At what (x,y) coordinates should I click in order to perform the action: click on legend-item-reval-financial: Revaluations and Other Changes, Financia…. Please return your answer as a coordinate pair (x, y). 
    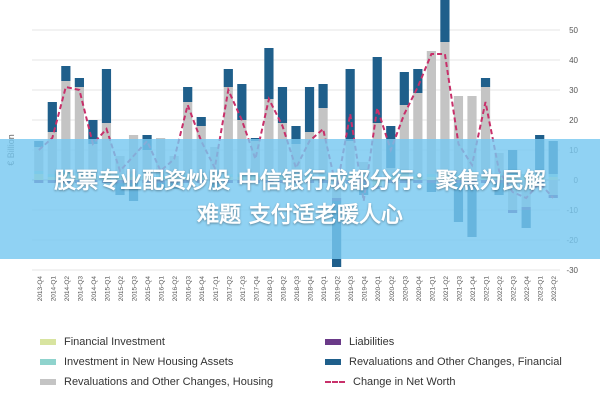
    Looking at the image, I should click on (443, 362).